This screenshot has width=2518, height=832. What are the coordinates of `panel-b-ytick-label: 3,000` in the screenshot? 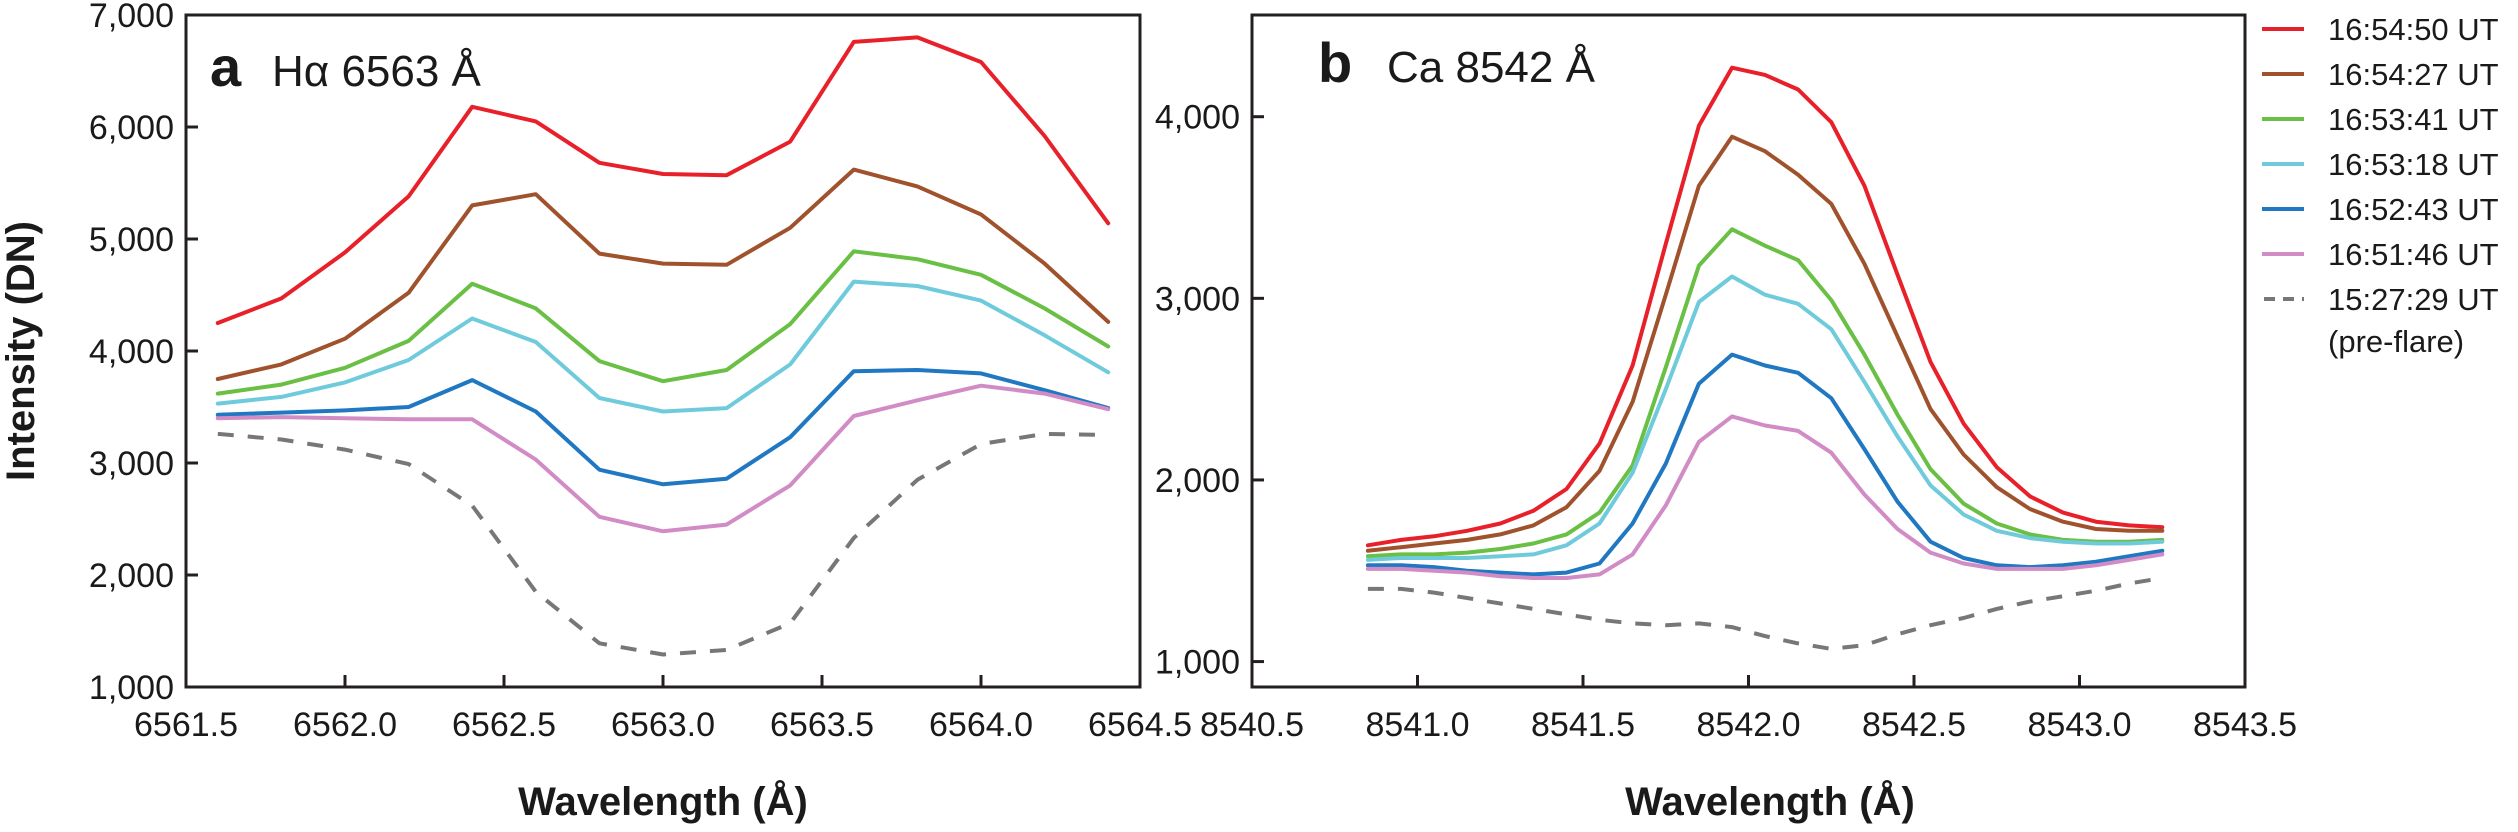 It's located at (1197, 299).